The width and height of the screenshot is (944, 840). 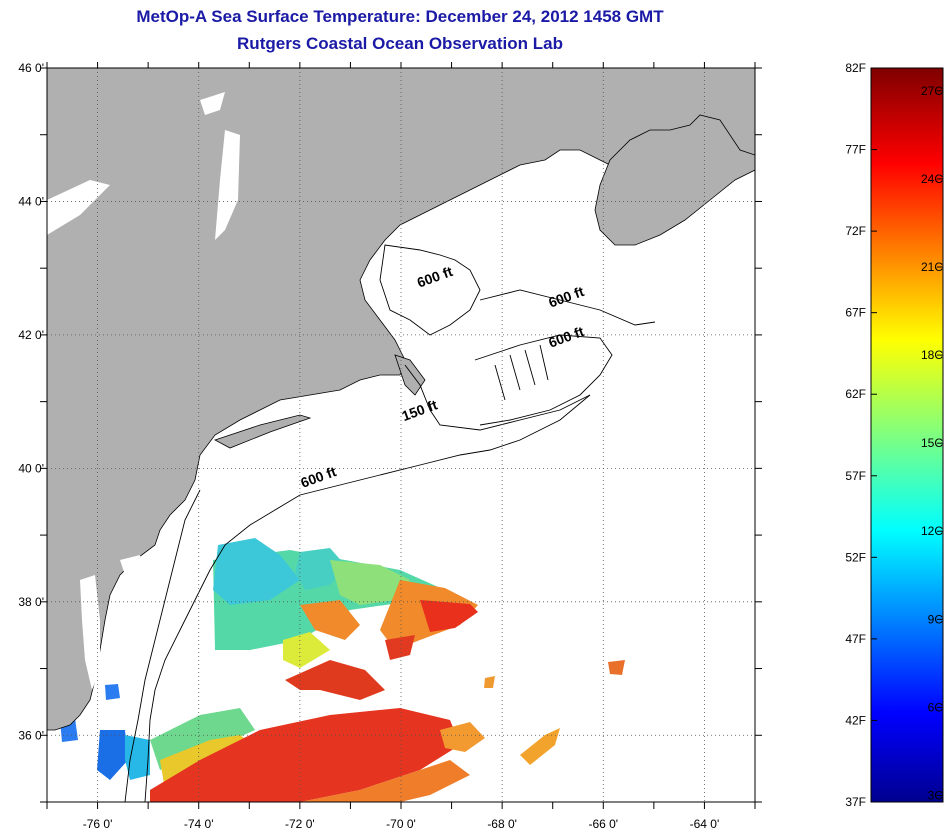 I want to click on colorbar-f-label: 67F, so click(x=855, y=313).